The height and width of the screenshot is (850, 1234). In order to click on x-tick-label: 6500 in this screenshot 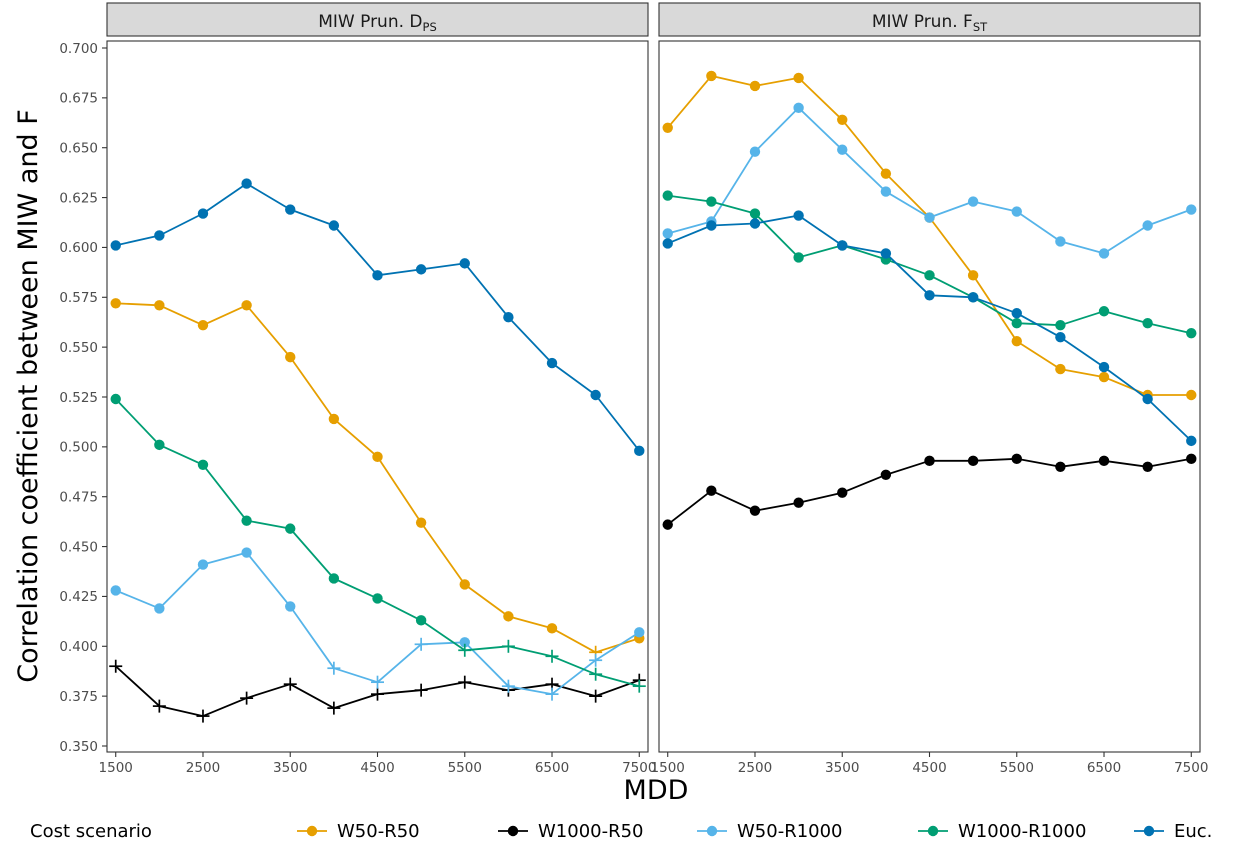, I will do `click(1104, 768)`.